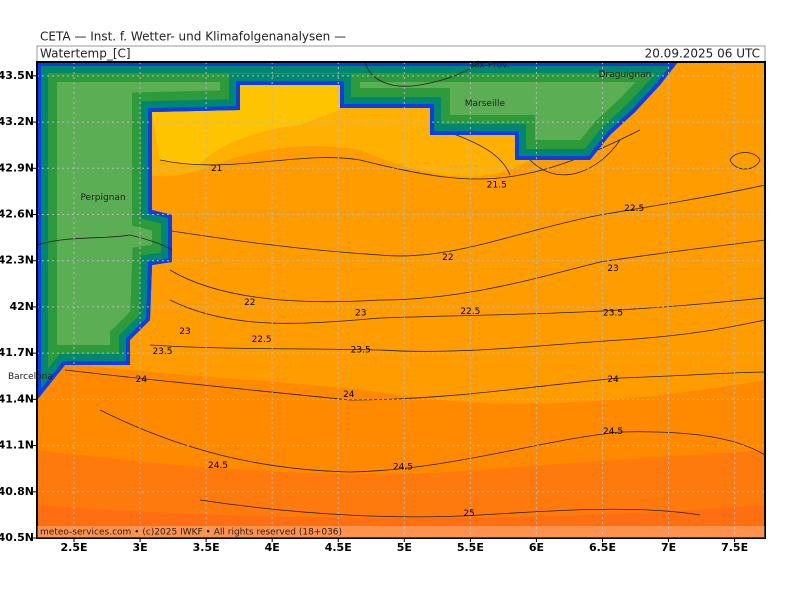 Image resolution: width=800 pixels, height=600 pixels. Describe the element at coordinates (625, 75) in the screenshot. I see `city-label: Draguignan` at that location.